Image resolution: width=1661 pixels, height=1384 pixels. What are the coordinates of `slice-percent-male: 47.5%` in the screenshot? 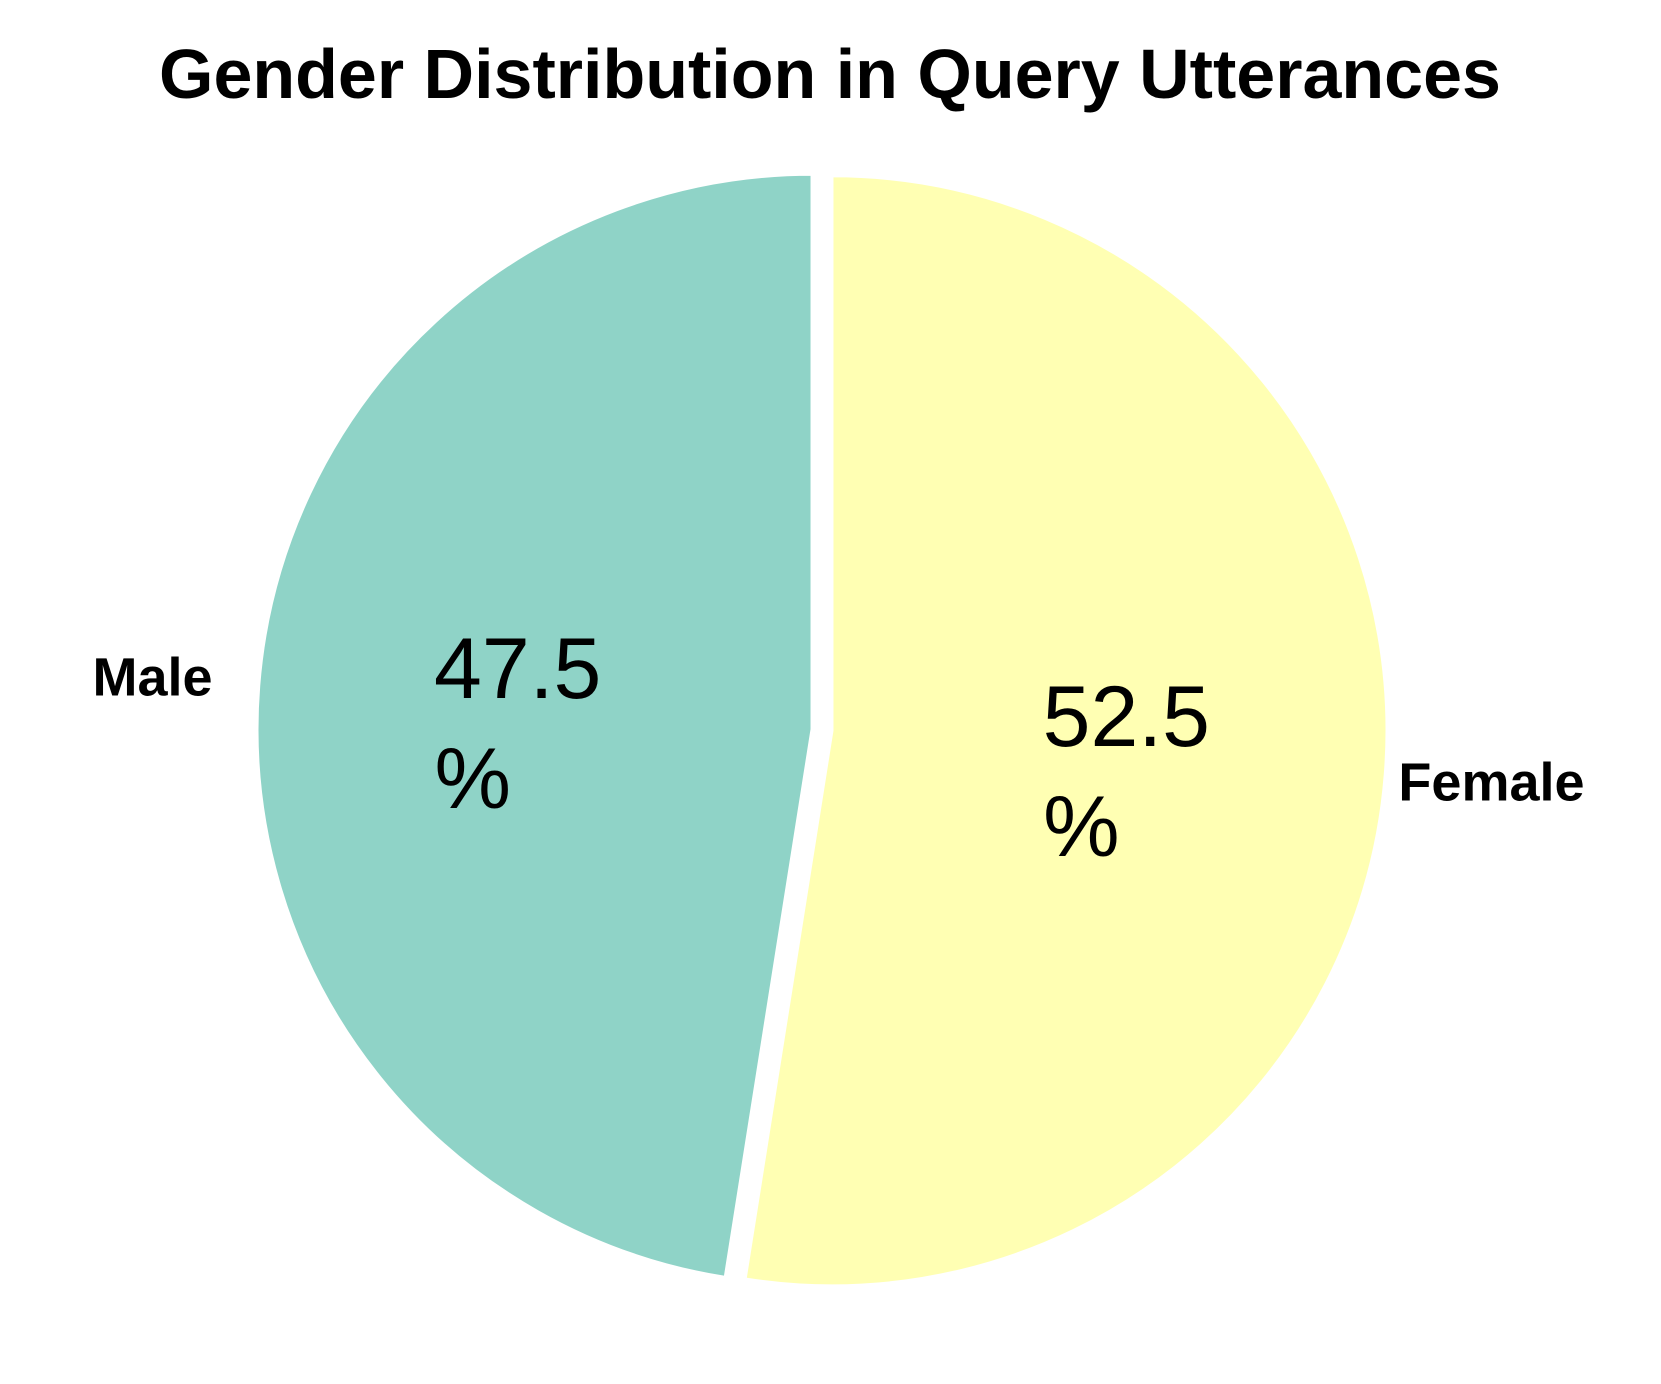 It's located at (517, 724).